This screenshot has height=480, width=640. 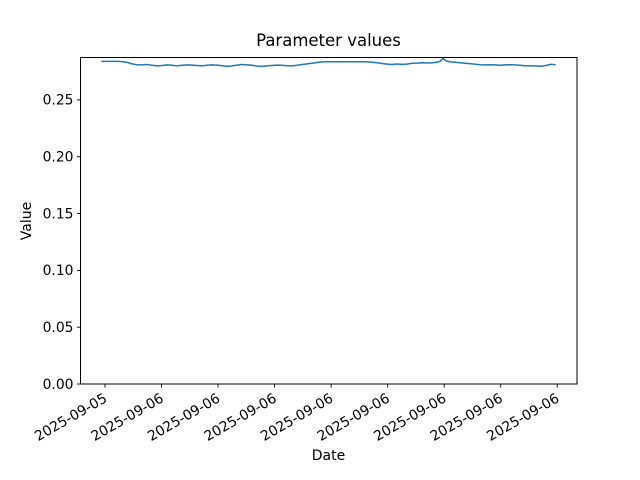 What do you see at coordinates (58, 158) in the screenshot?
I see `y-tick-label: 0.20` at bounding box center [58, 158].